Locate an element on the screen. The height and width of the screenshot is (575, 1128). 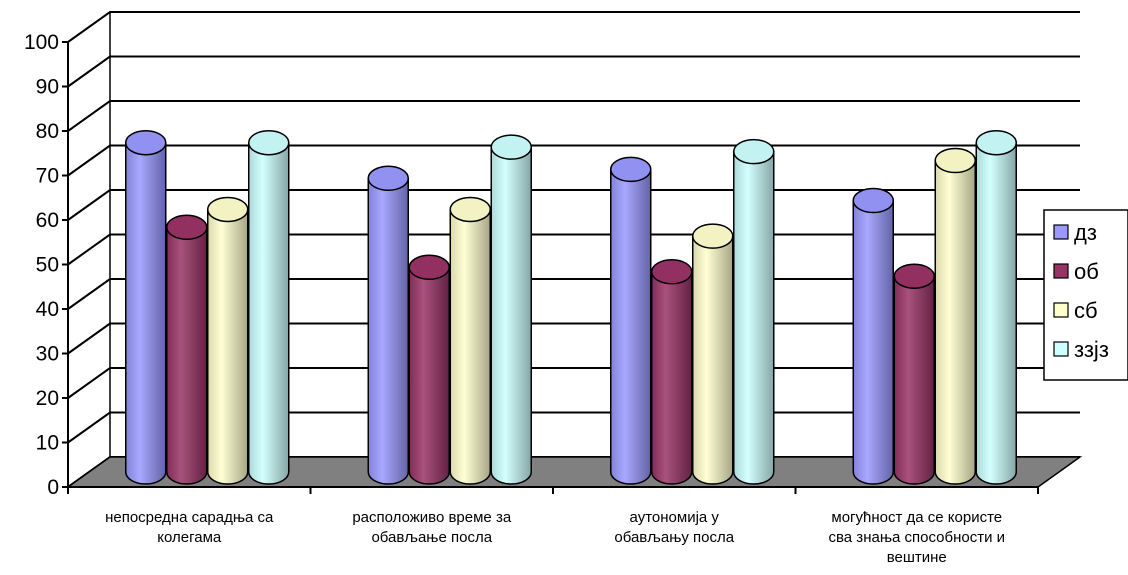
x-tick-label: аутономија у обављању посла is located at coordinates (674, 527).